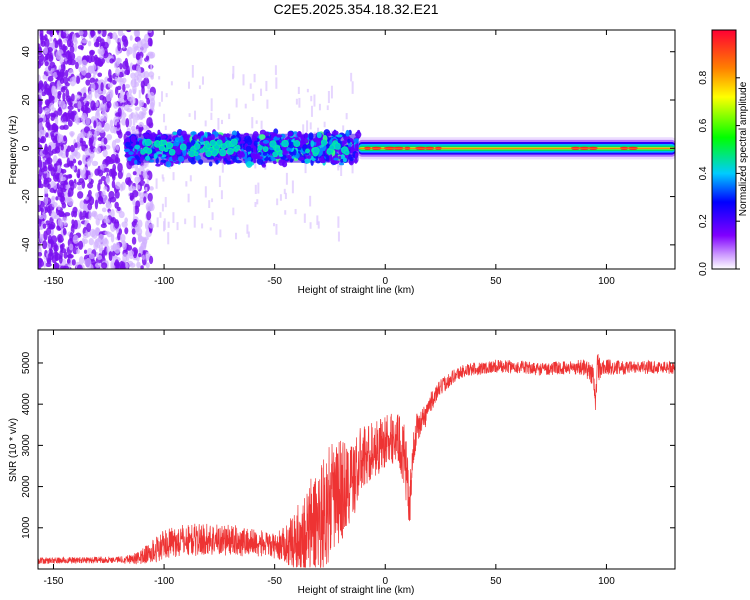  What do you see at coordinates (606, 281) in the screenshot?
I see `spectrogram-x-tick-label: 100` at bounding box center [606, 281].